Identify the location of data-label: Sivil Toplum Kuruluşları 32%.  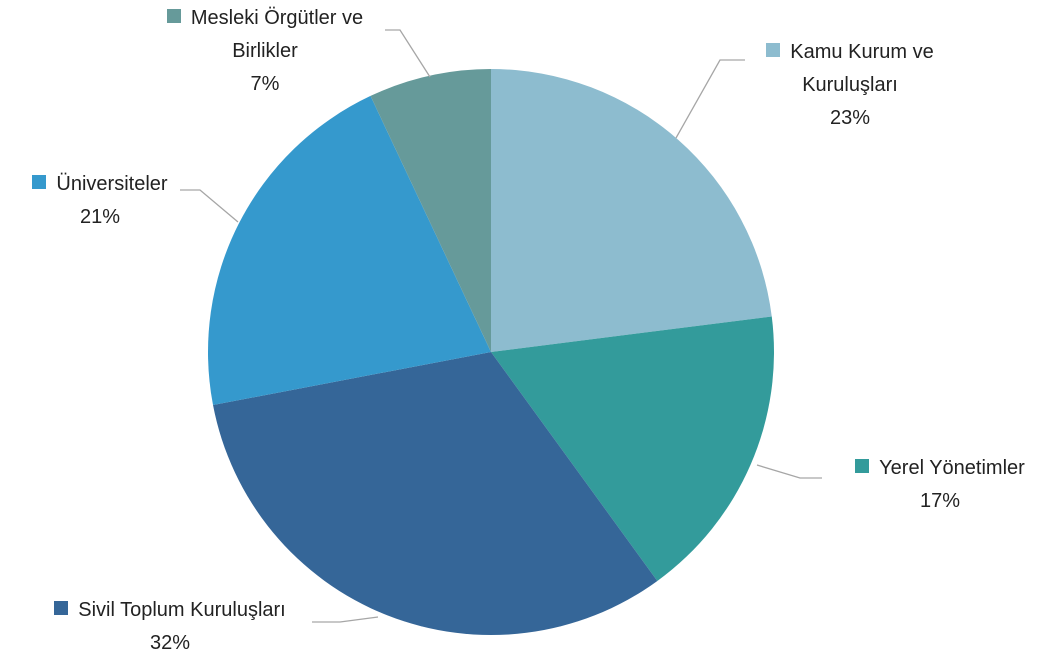
(170, 625).